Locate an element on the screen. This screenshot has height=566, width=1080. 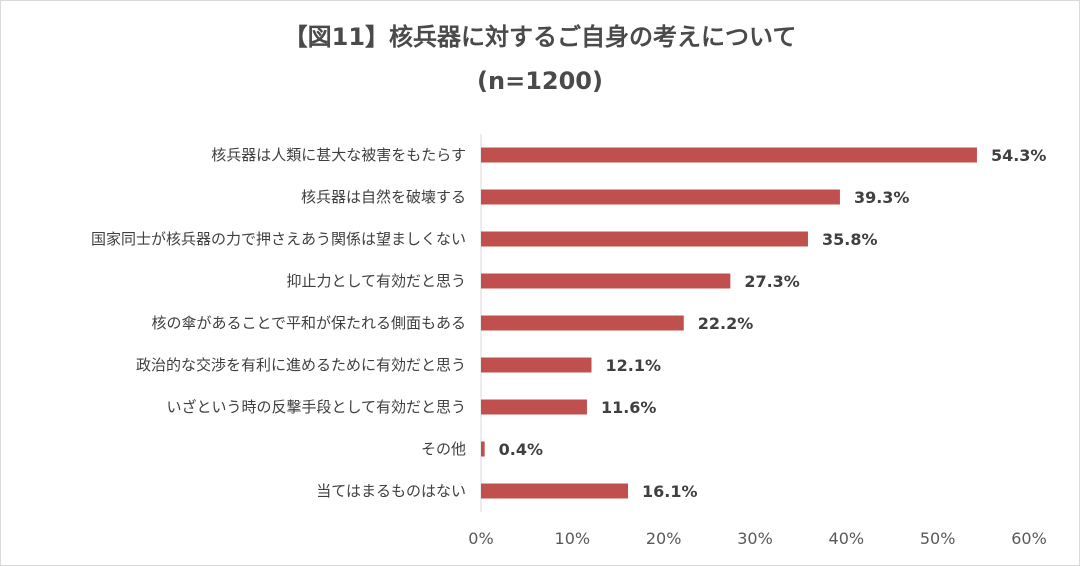
category-label: 当てはまるものはない is located at coordinates (391, 491).